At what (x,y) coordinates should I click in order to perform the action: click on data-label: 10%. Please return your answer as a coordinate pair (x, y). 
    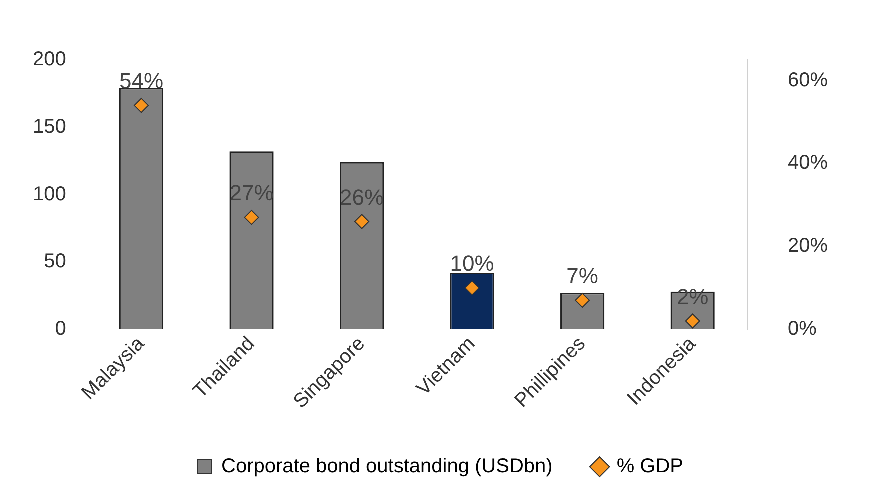
    Looking at the image, I should click on (472, 263).